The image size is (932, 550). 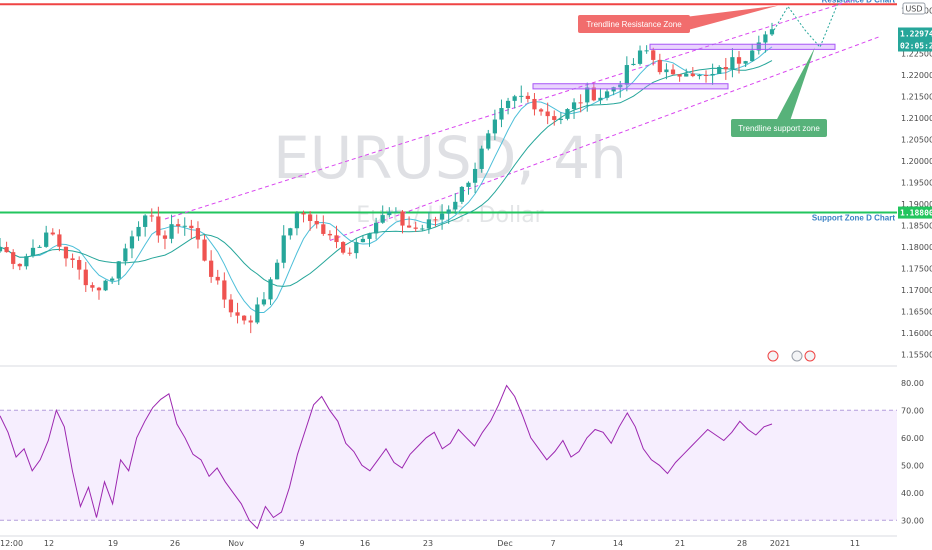 I want to click on currency-box, so click(x=914, y=8).